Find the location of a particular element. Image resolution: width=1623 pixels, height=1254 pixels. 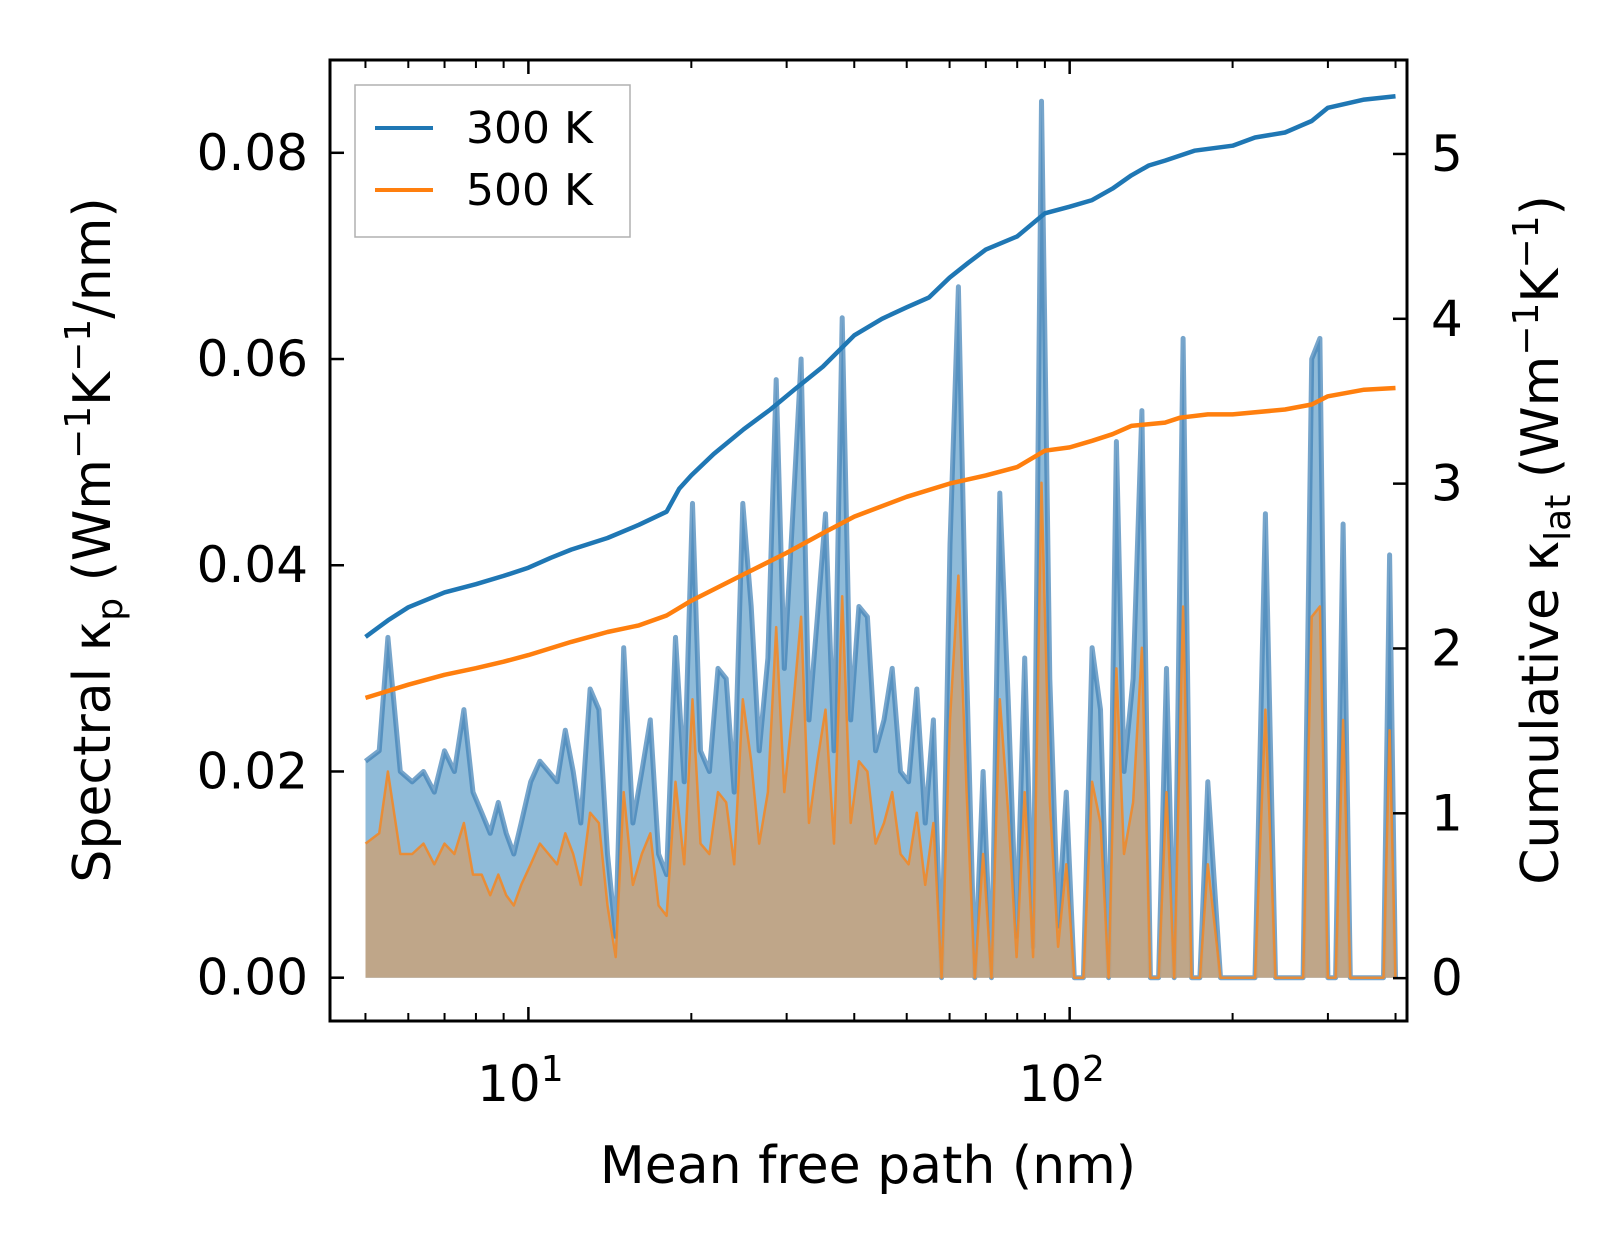

legend: 300 K 500 K is located at coordinates (492, 161).